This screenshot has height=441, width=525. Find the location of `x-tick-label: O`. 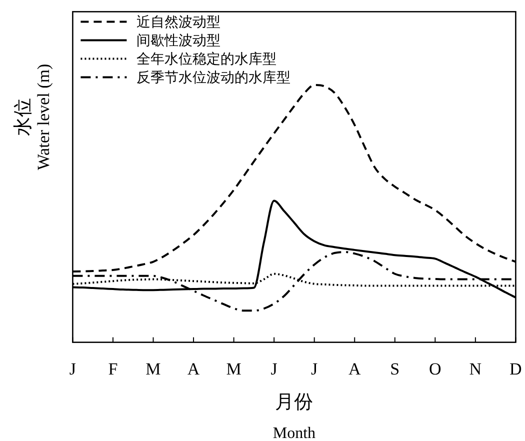

x-tick-label: O is located at coordinates (435, 368).